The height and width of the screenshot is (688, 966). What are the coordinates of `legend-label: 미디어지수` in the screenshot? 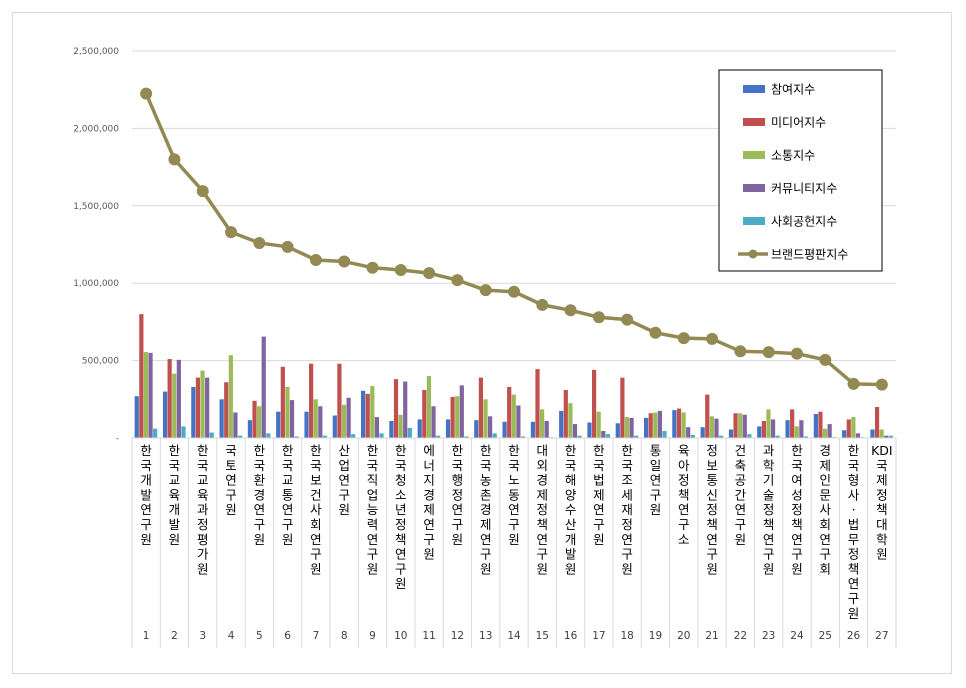 It's located at (798, 123).